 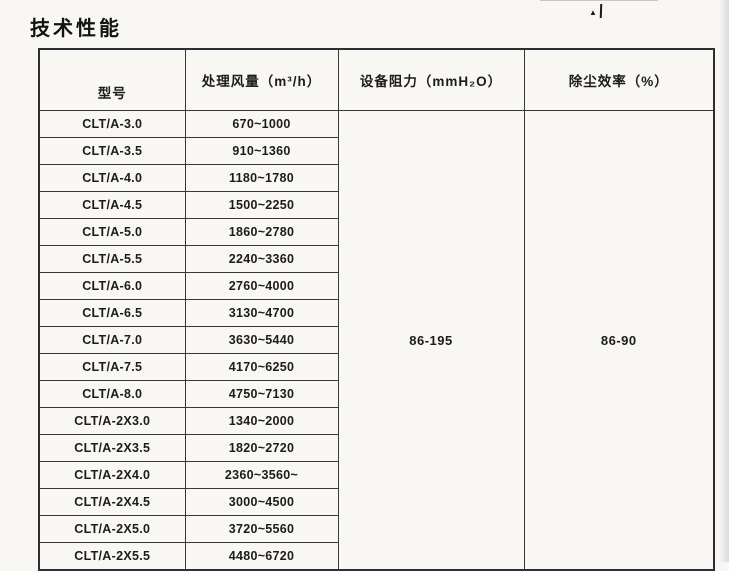 What do you see at coordinates (112, 178) in the screenshot?
I see `model-cell: CLT/A-4.0` at bounding box center [112, 178].